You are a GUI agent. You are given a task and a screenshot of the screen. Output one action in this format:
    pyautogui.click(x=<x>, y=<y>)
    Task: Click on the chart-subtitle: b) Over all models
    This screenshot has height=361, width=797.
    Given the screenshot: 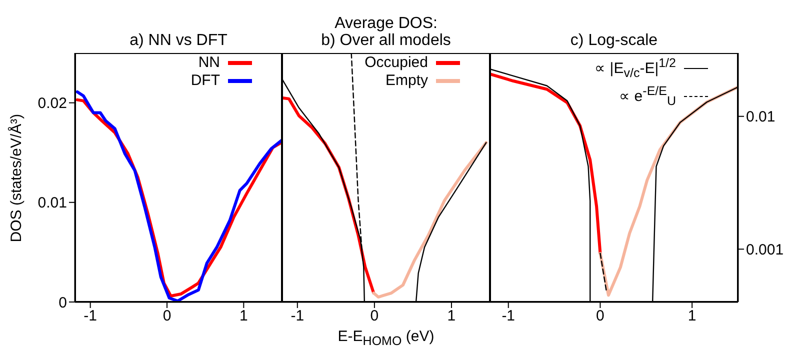 What is the action you would take?
    pyautogui.click(x=386, y=41)
    